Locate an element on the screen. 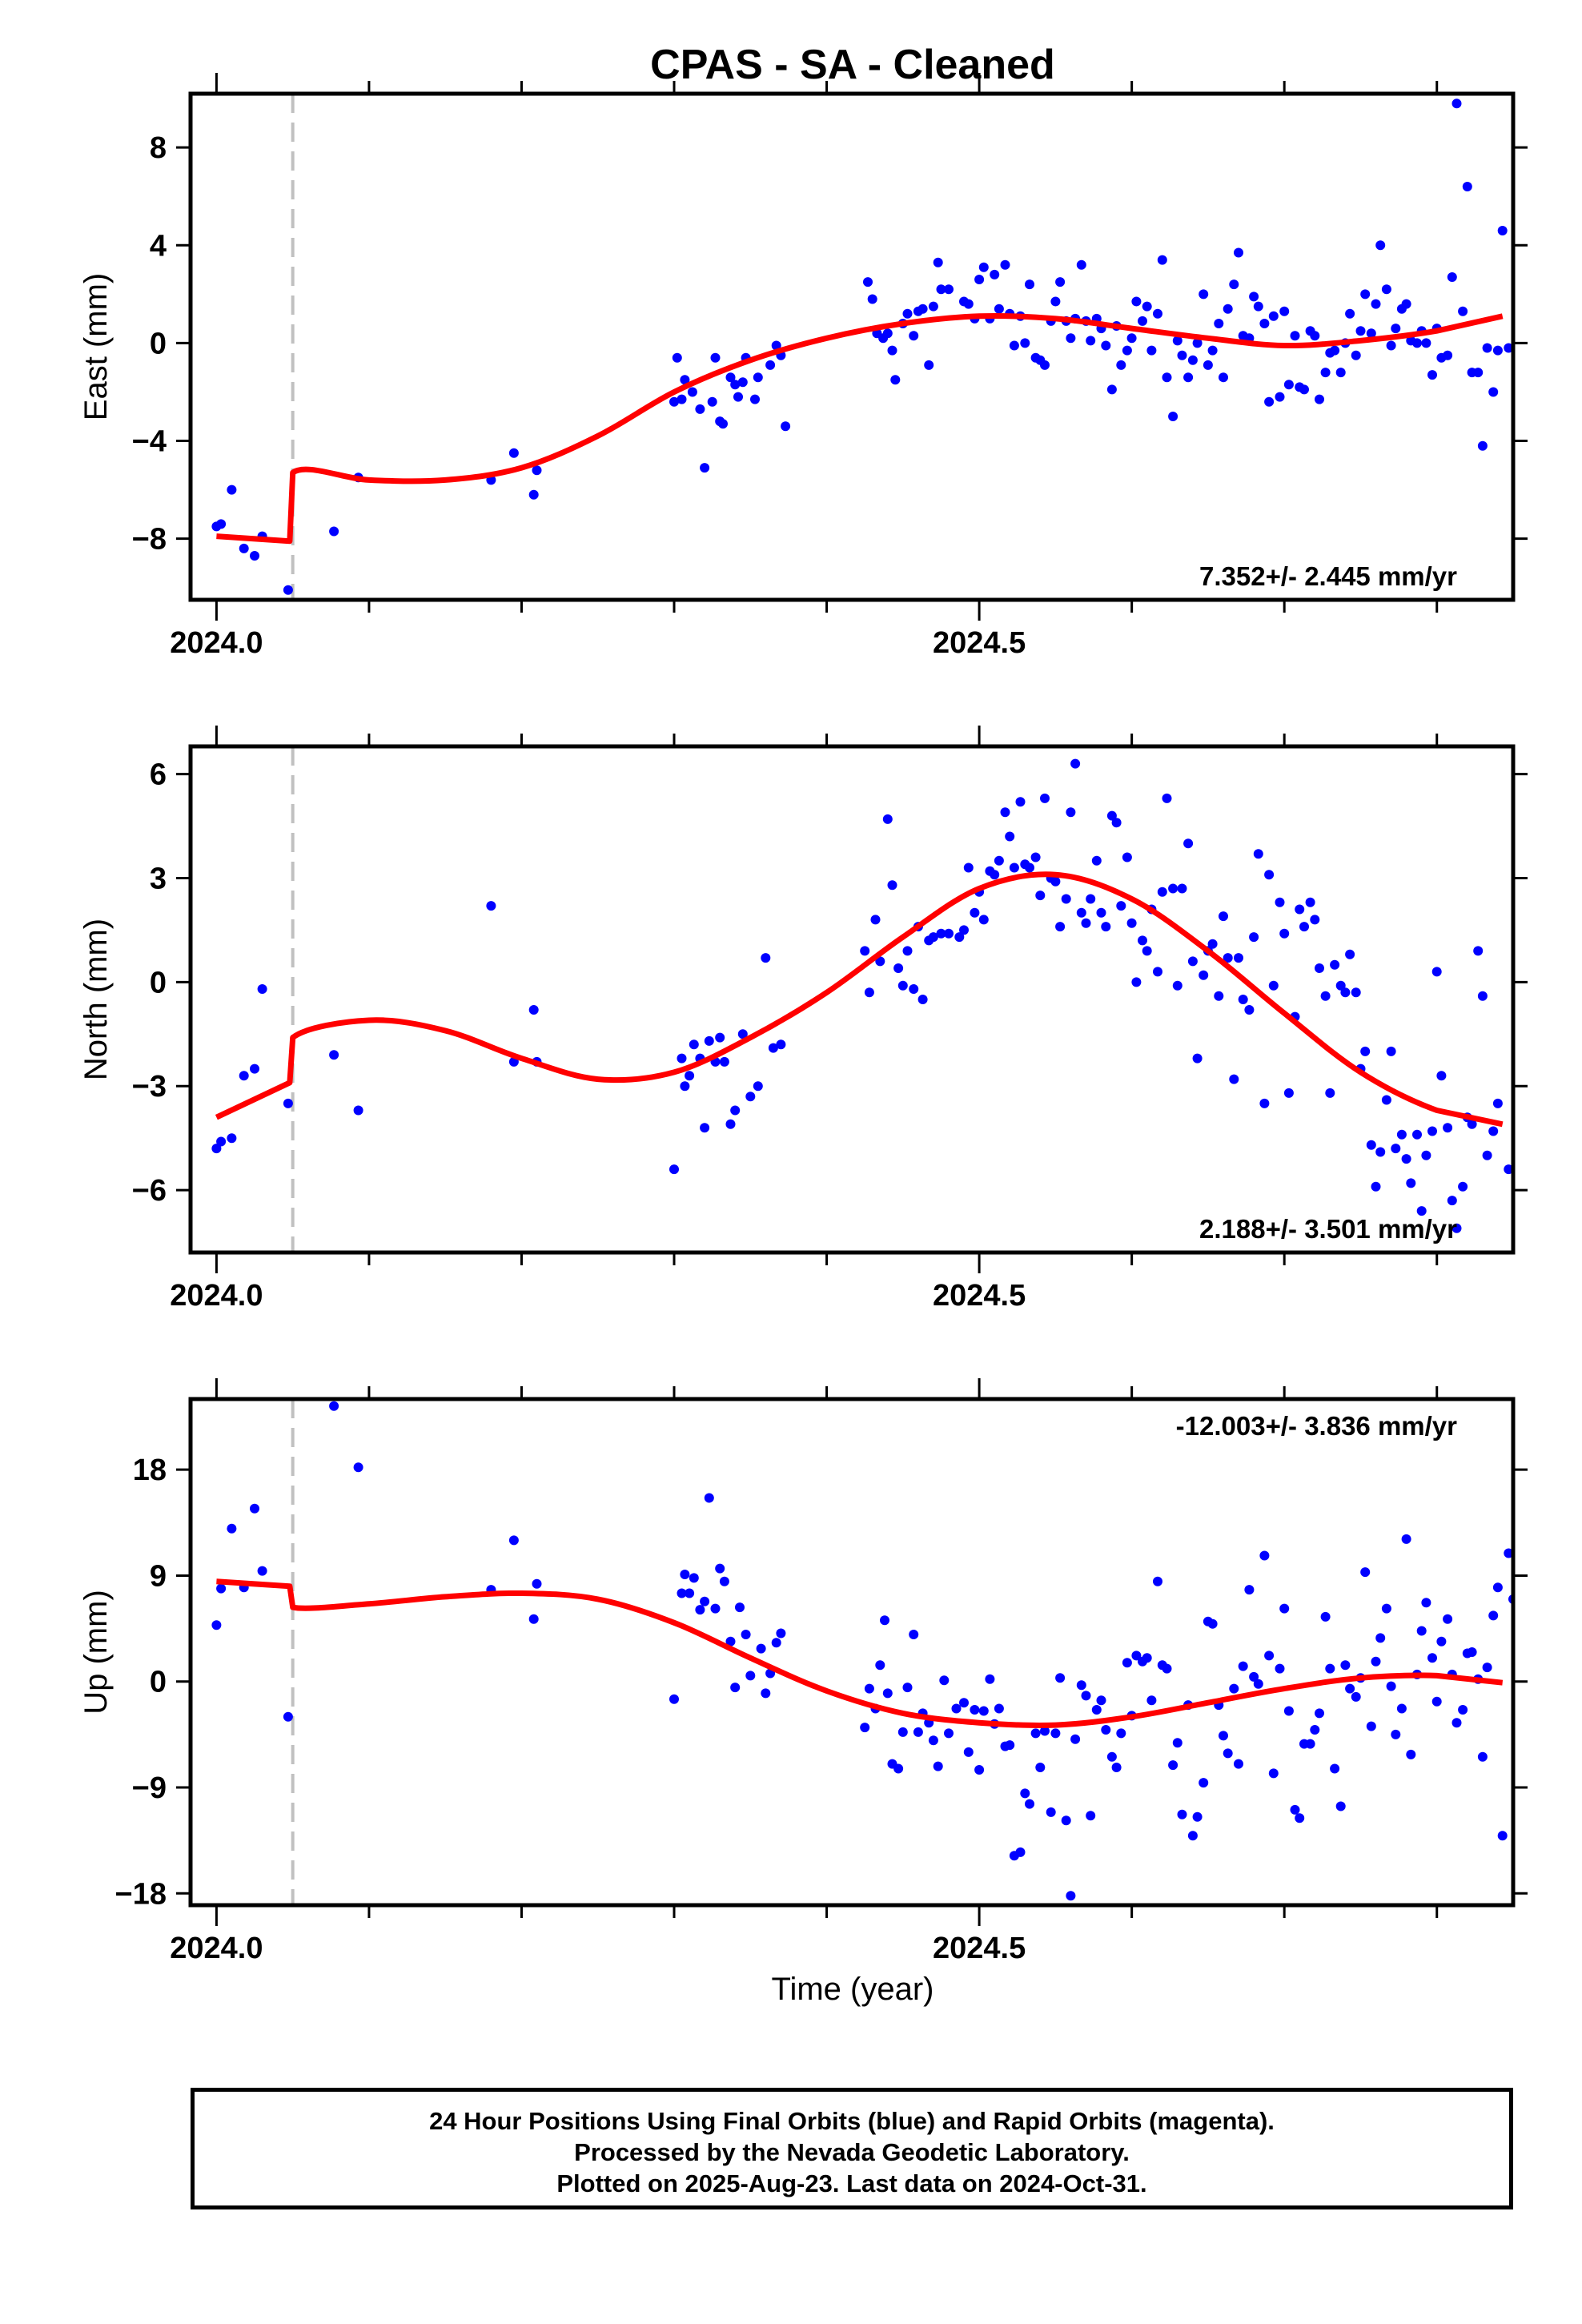 The width and height of the screenshot is (1582, 2324). north-ytick-label: −6 is located at coordinates (149, 1191).